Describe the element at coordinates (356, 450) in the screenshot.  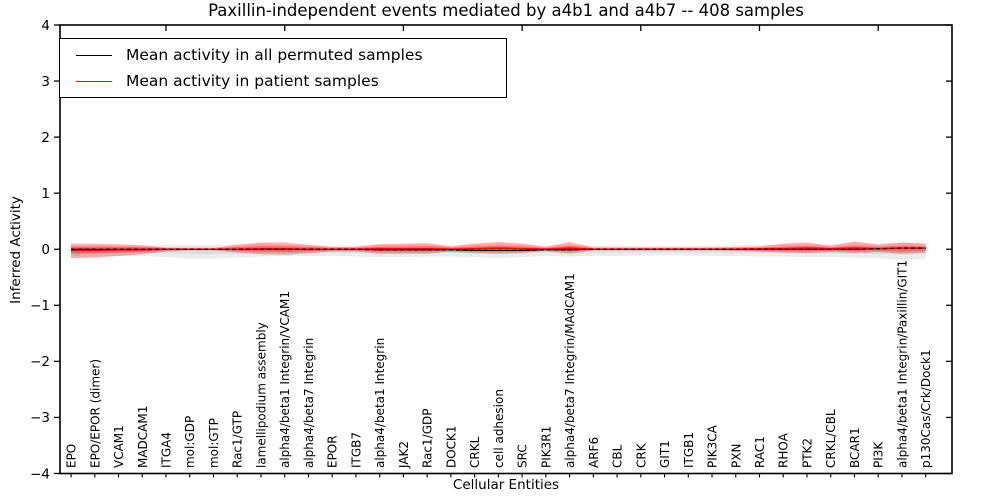
I see `entity-label: ITGB7` at that location.